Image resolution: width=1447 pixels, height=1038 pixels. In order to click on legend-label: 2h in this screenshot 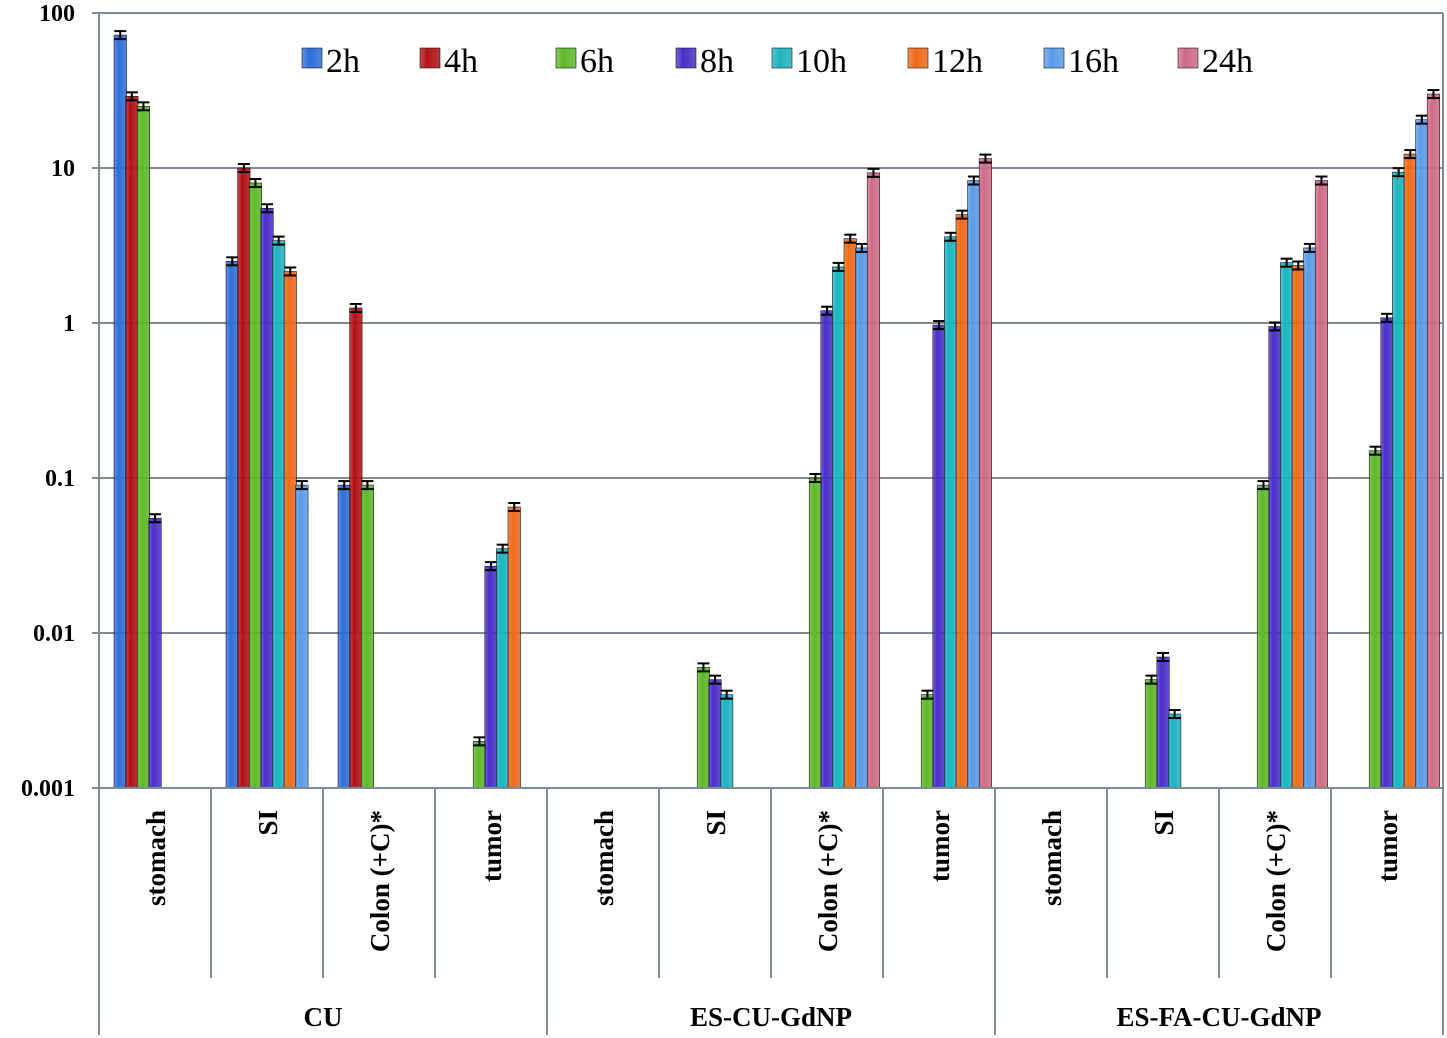, I will do `click(343, 61)`.